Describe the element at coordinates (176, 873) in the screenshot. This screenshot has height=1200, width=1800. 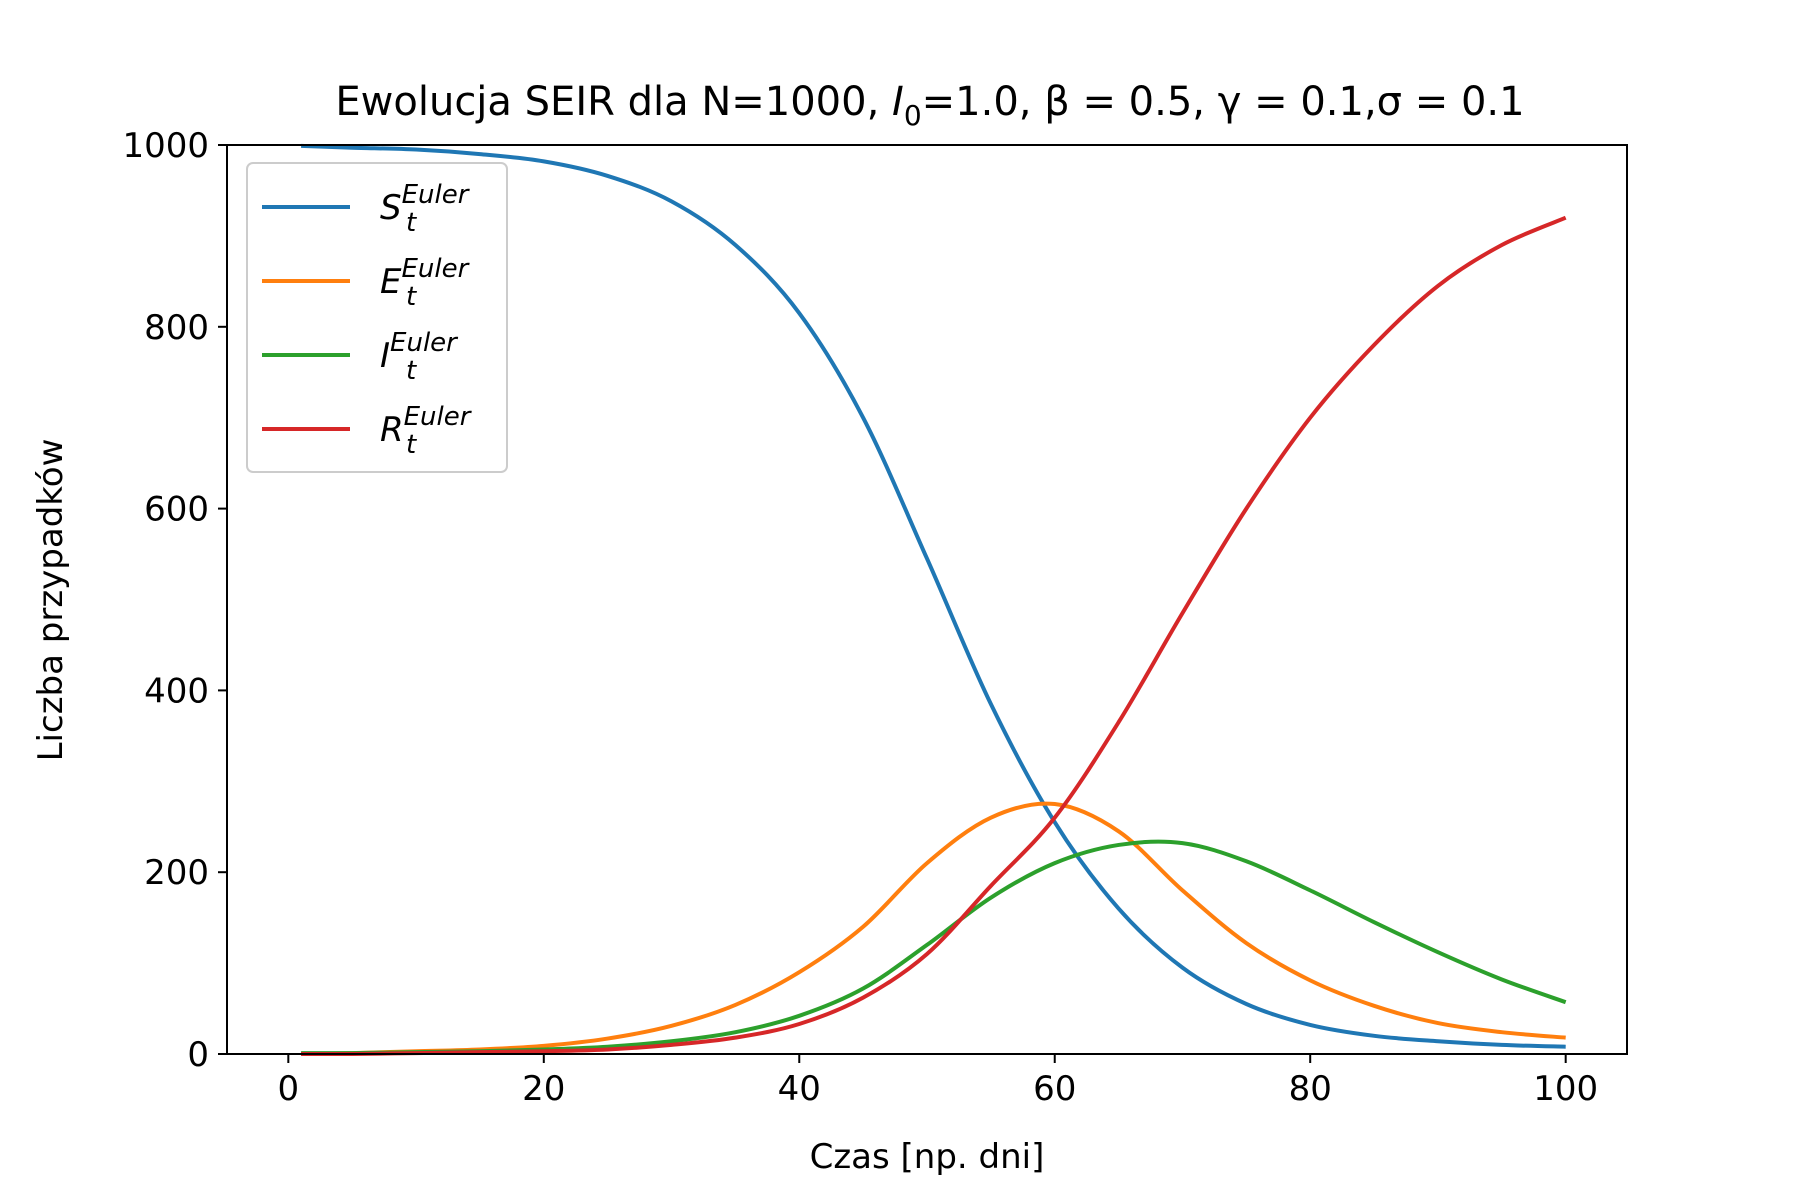
I see `y-tick-label: 200` at that location.